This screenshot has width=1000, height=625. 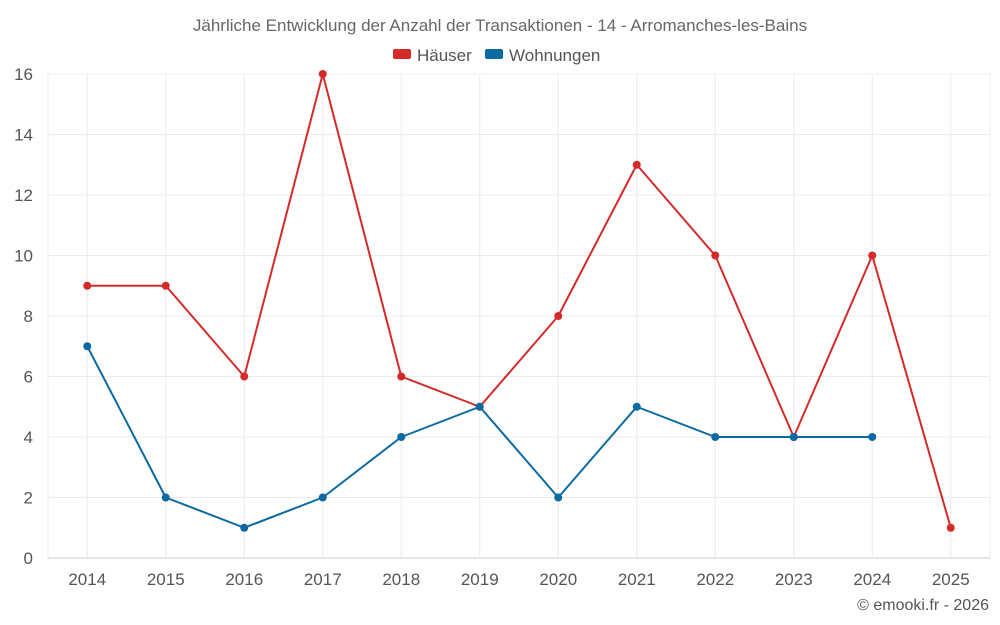 I want to click on x-tick-label: 2025, so click(x=951, y=579).